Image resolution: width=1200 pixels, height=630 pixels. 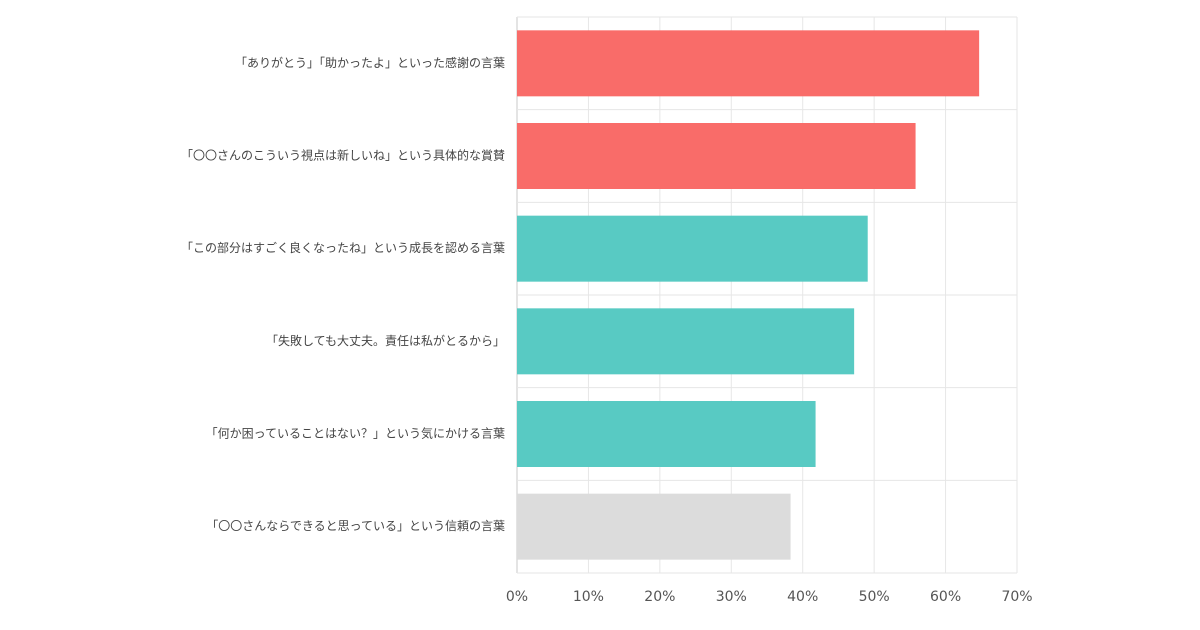 What do you see at coordinates (517, 597) in the screenshot?
I see `x-tick-label: 0%` at bounding box center [517, 597].